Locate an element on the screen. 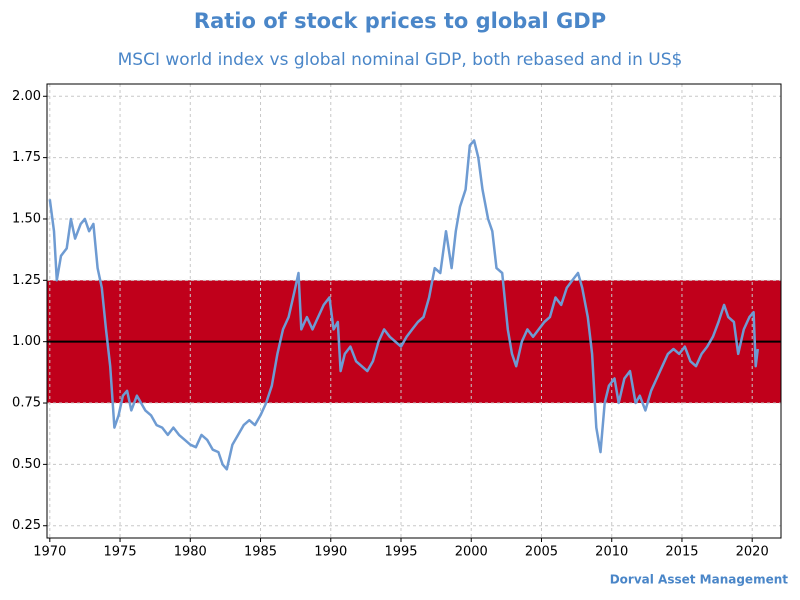 This screenshot has width=800, height=600. x-tick-label: 2020 is located at coordinates (752, 552).